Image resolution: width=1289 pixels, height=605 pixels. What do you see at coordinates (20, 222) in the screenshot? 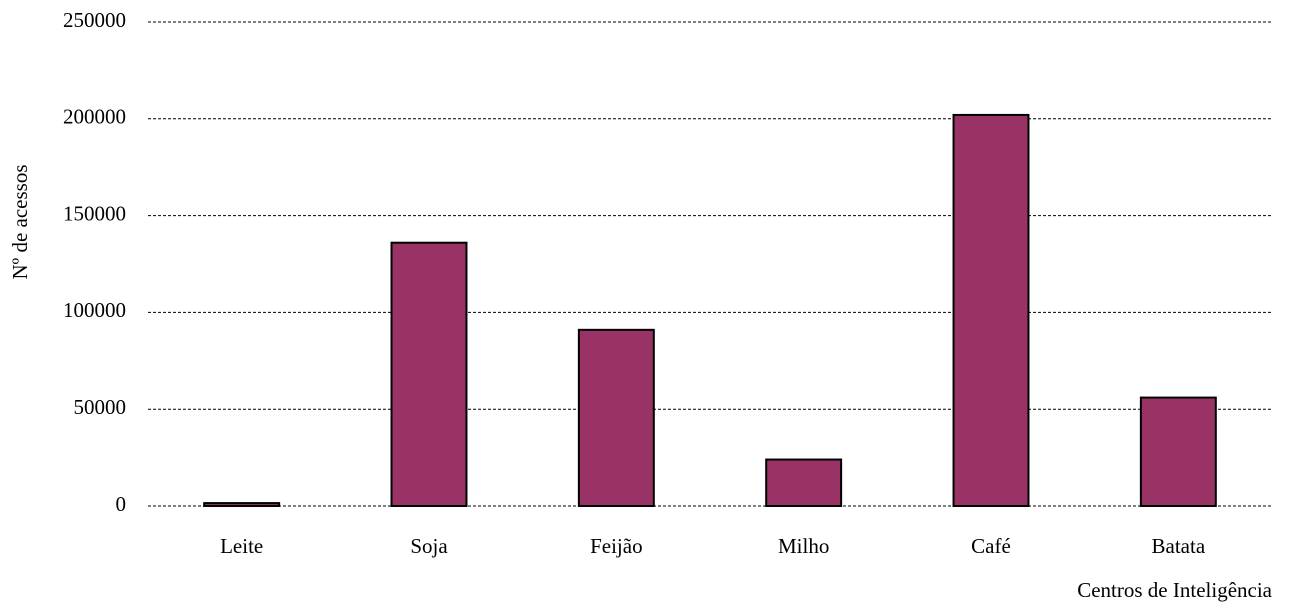
I see `y-axis-label: Nº de acessos` at bounding box center [20, 222].